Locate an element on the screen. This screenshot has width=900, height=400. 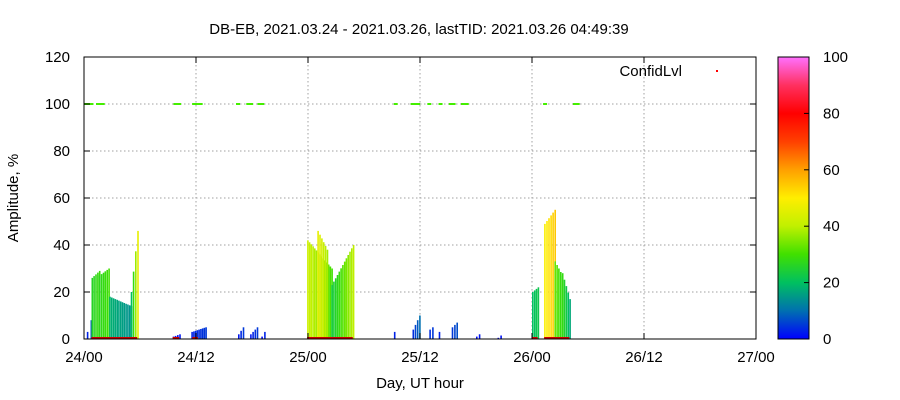
legend: ConfidLvl is located at coordinates (668, 71).